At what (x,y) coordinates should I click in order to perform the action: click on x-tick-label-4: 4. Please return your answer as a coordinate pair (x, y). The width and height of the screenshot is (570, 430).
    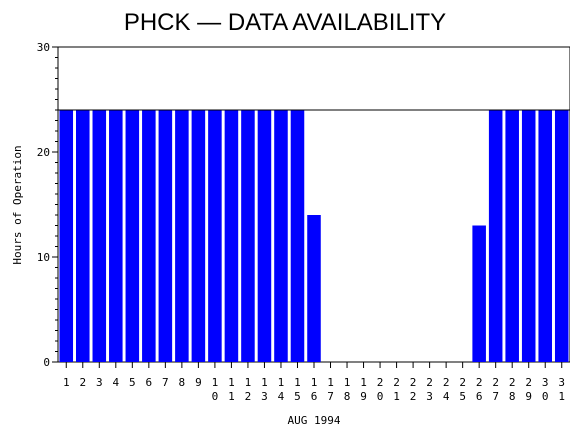
    Looking at the image, I should click on (115, 382).